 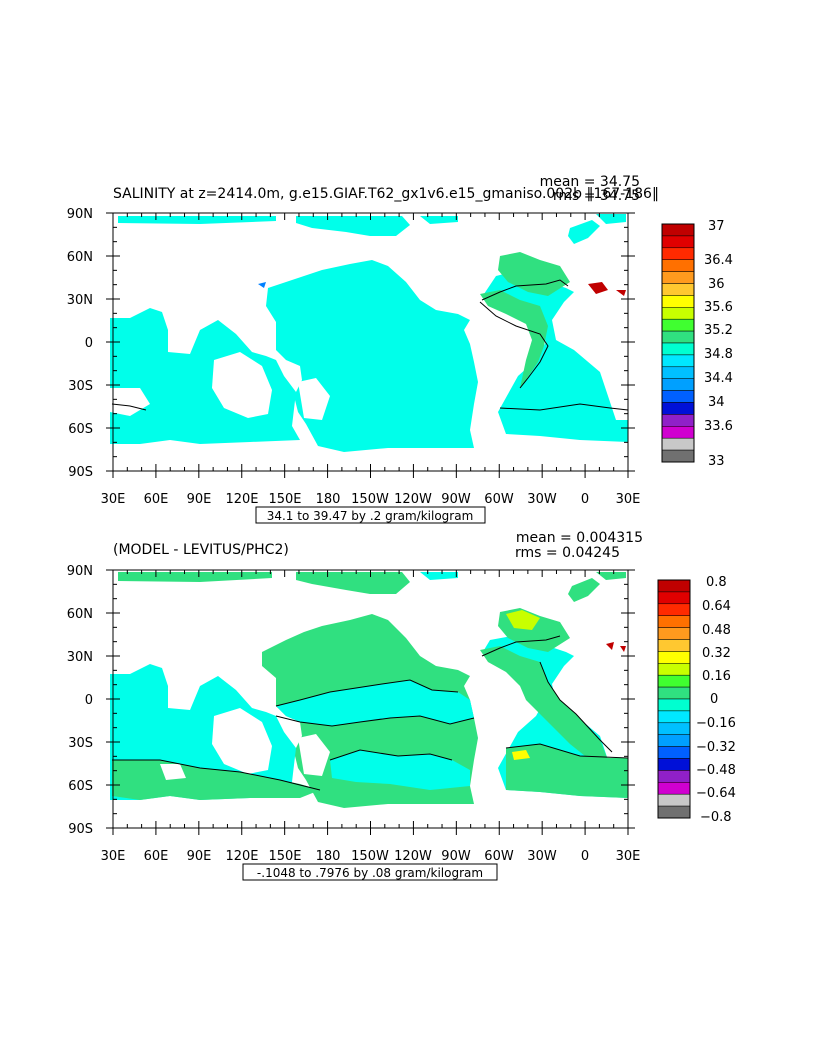 I want to click on x-tick-label: 60W, so click(x=499, y=856).